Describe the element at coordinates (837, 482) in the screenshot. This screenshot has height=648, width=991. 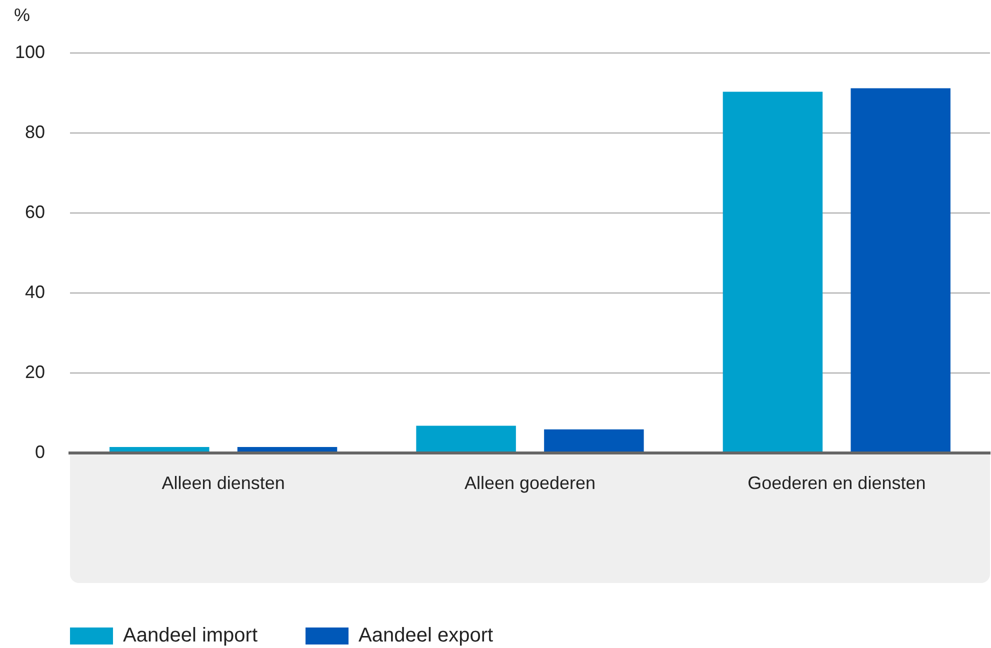
I see `x-tick-label: Goederen en diensten` at that location.